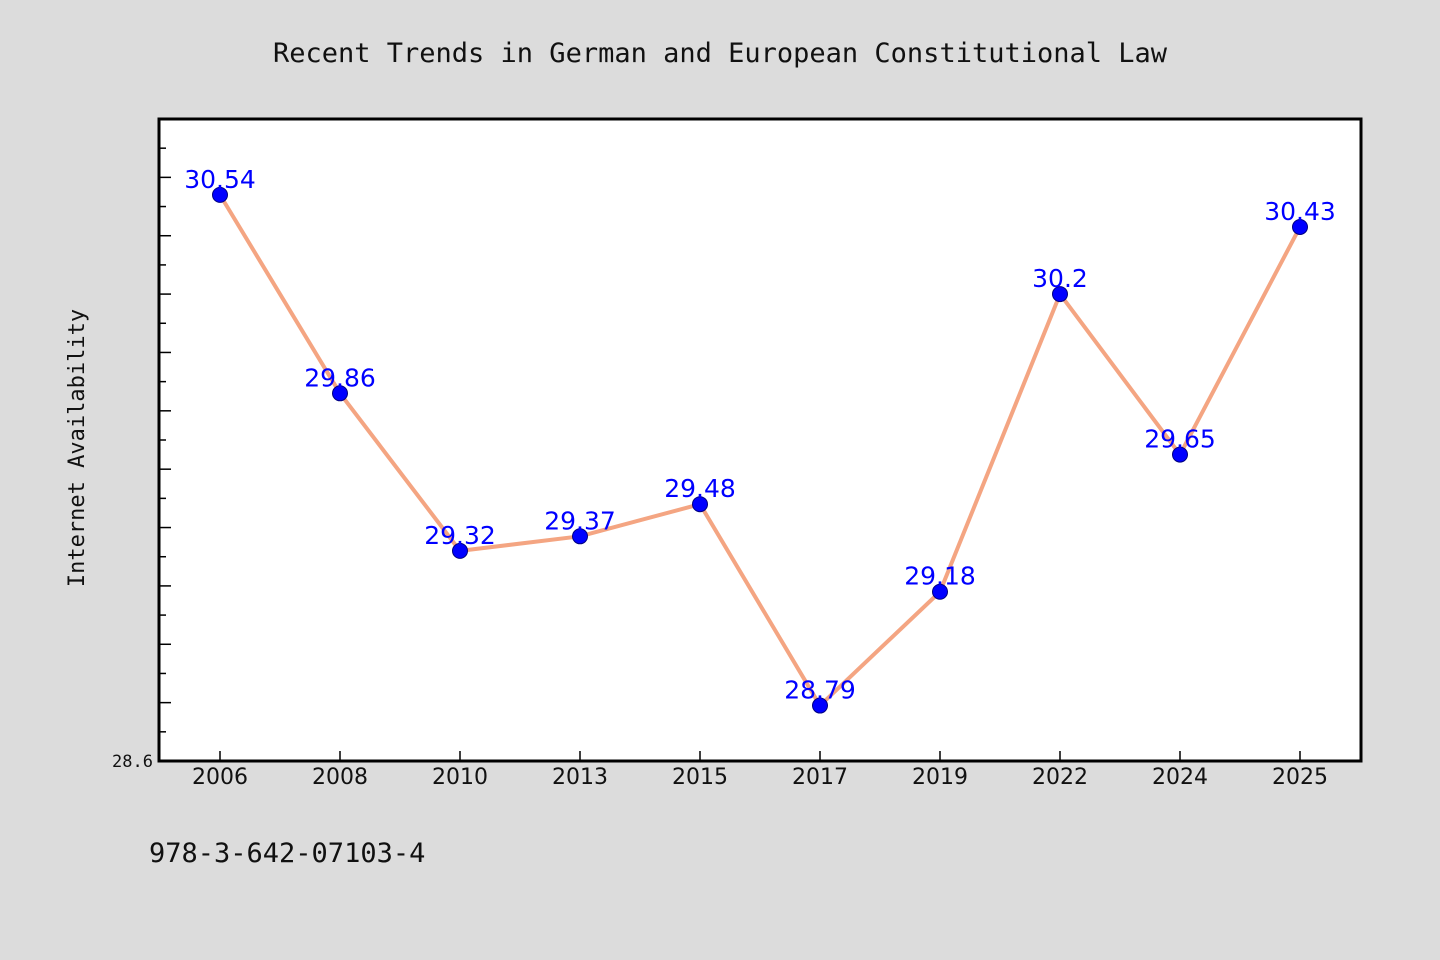 Image resolution: width=1440 pixels, height=960 pixels. What do you see at coordinates (820, 777) in the screenshot?
I see `x-tick-label: 2017` at bounding box center [820, 777].